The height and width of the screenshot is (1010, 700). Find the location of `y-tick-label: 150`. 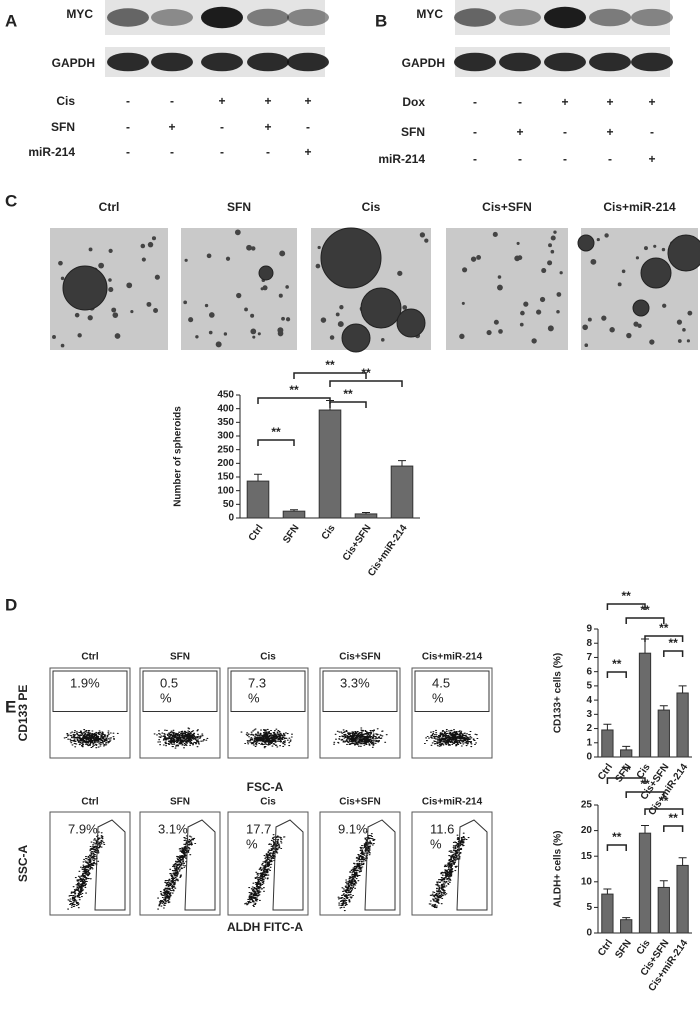

y-tick-label: 150 is located at coordinates (225, 477).